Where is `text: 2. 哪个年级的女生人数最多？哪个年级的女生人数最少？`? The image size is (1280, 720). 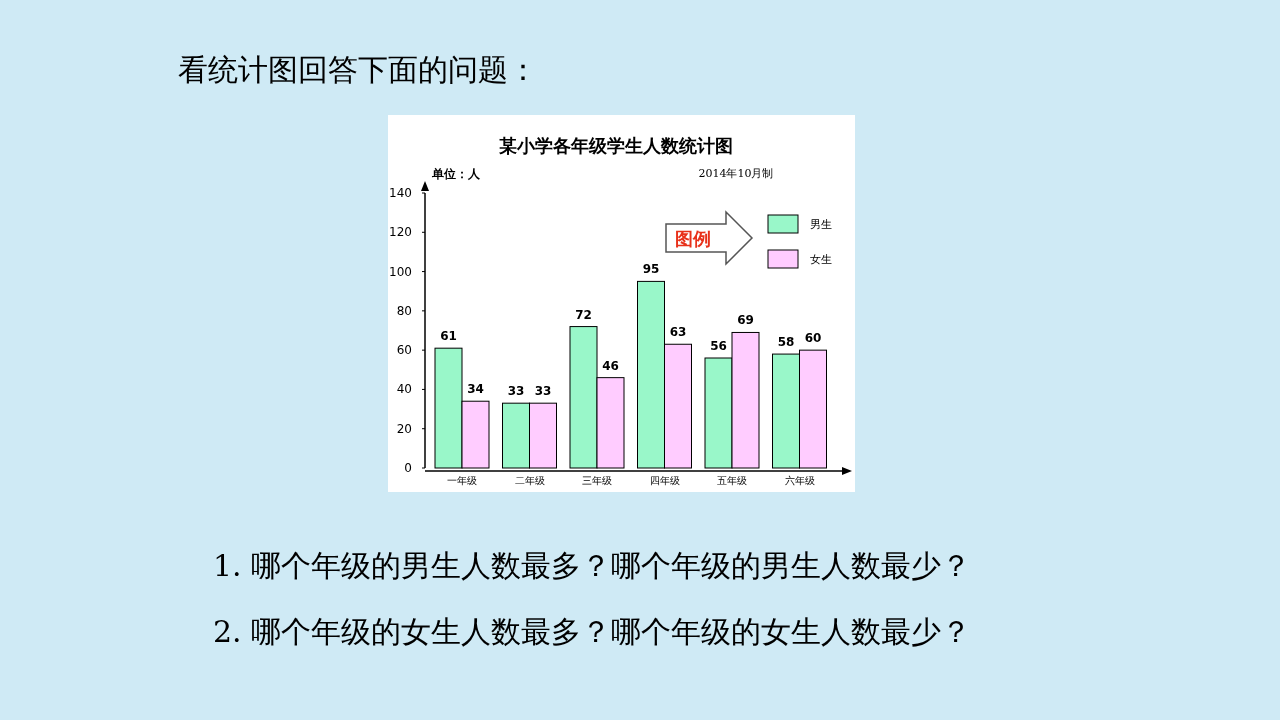
text: 2. 哪个年级的女生人数最多？哪个年级的女生人数最少？ is located at coordinates (592, 631).